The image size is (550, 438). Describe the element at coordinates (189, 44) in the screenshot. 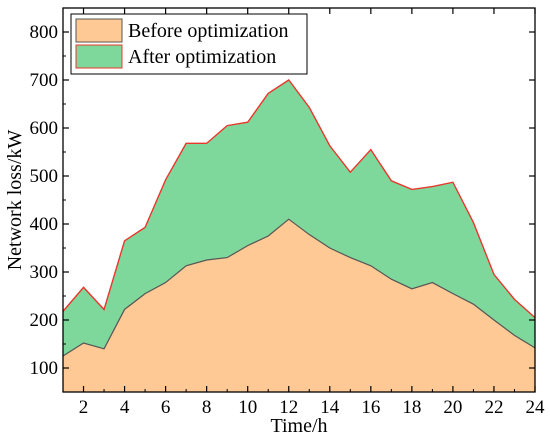

I see `legend: Before optimization After optimization` at that location.